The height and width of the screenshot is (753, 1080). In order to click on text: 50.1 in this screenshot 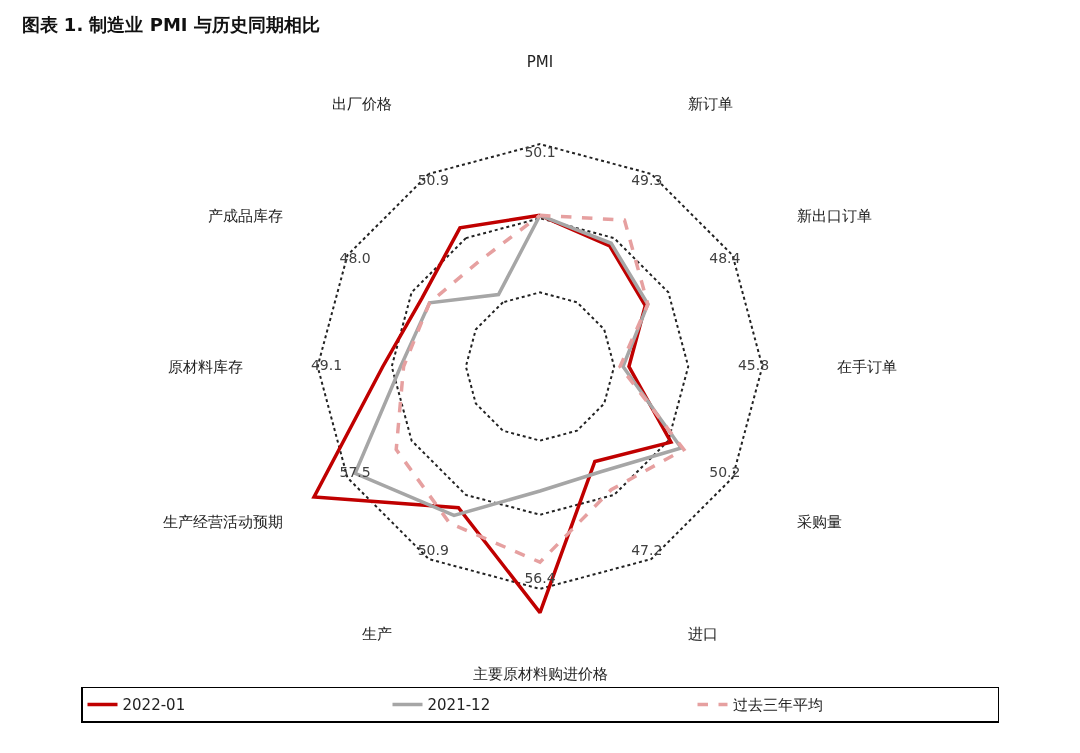, I will do `click(540, 151)`.